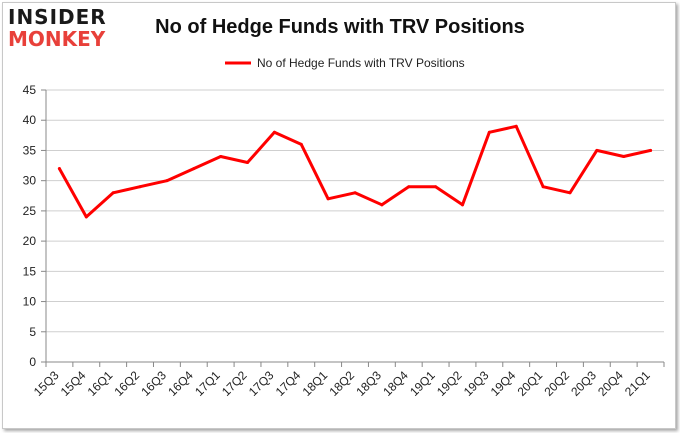 This screenshot has width=680, height=433. What do you see at coordinates (127, 383) in the screenshot?
I see `x-tick-label: 16Q2` at bounding box center [127, 383].